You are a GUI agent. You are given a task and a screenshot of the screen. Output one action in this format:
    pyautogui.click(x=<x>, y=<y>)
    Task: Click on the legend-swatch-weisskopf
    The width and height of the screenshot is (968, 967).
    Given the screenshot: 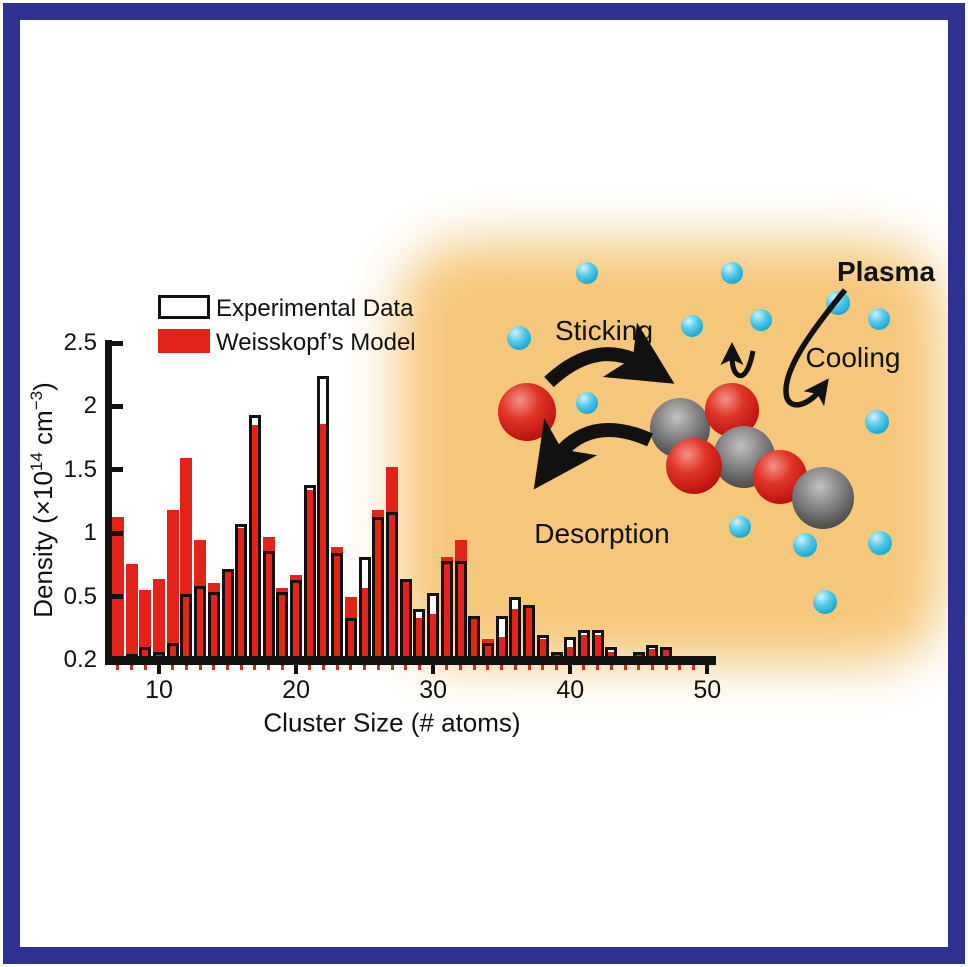 What is the action you would take?
    pyautogui.click(x=184, y=341)
    